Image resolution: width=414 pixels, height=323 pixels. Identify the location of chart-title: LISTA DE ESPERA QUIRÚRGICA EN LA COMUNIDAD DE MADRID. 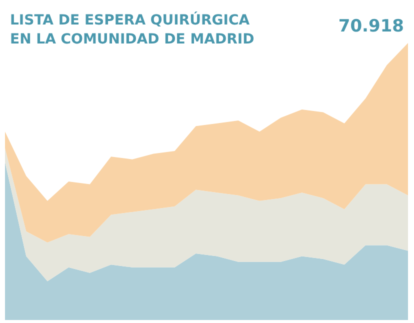
(132, 30).